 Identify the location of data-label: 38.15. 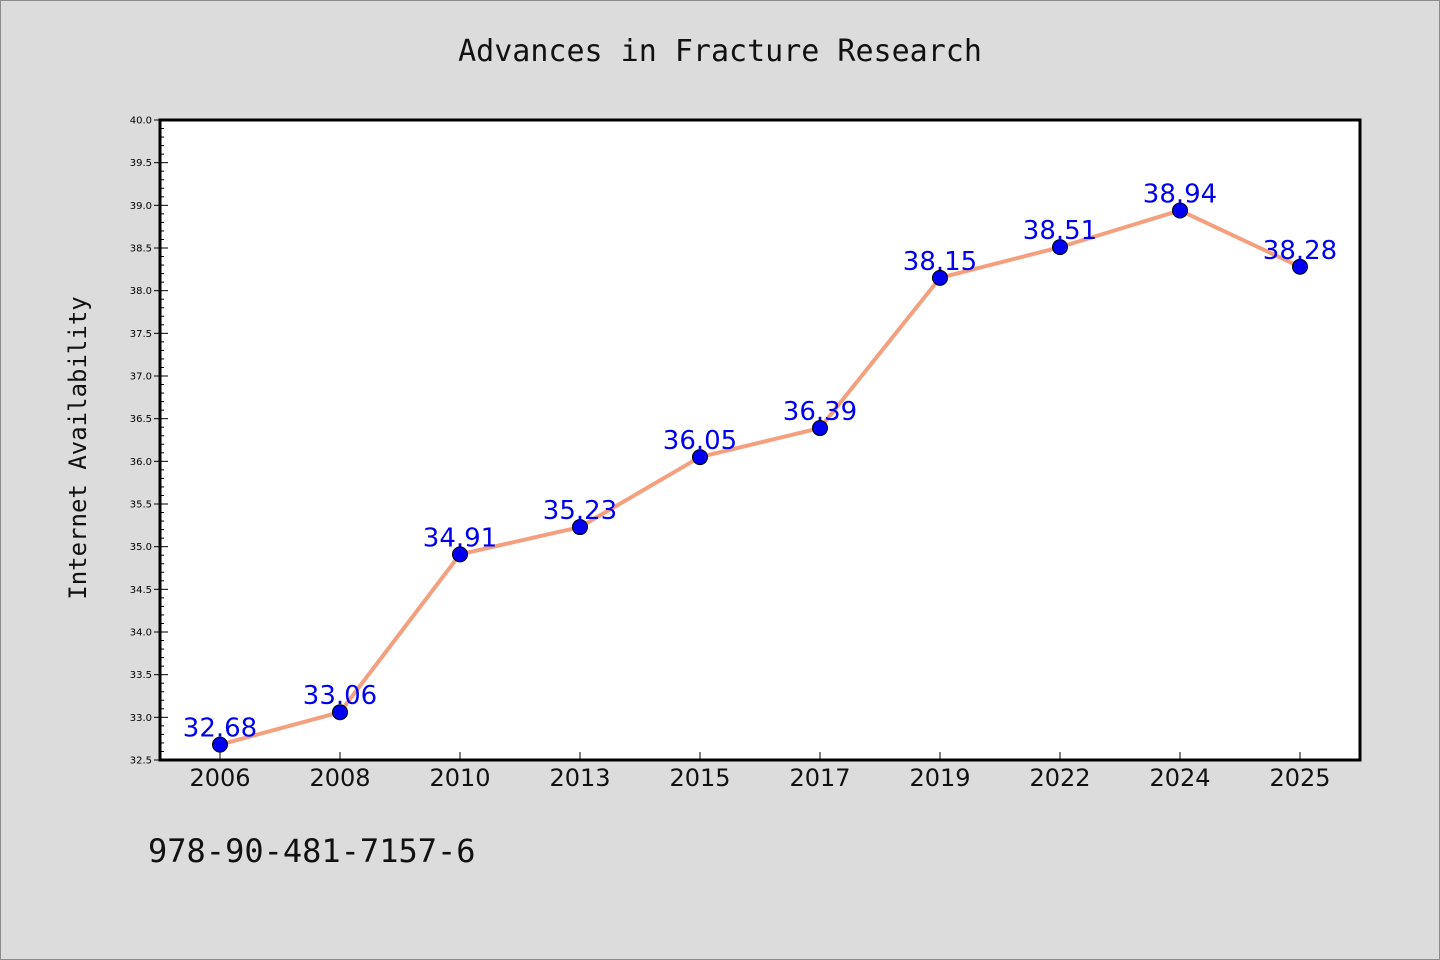
(940, 262).